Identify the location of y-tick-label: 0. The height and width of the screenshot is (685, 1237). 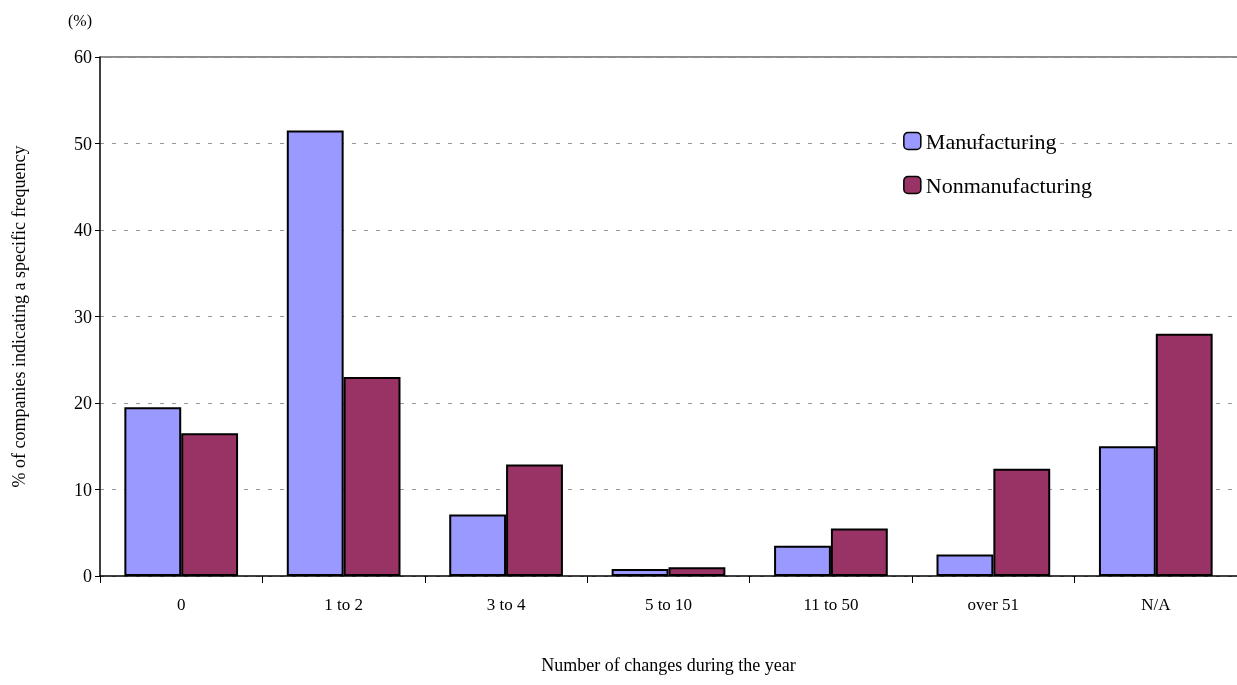
(87, 576).